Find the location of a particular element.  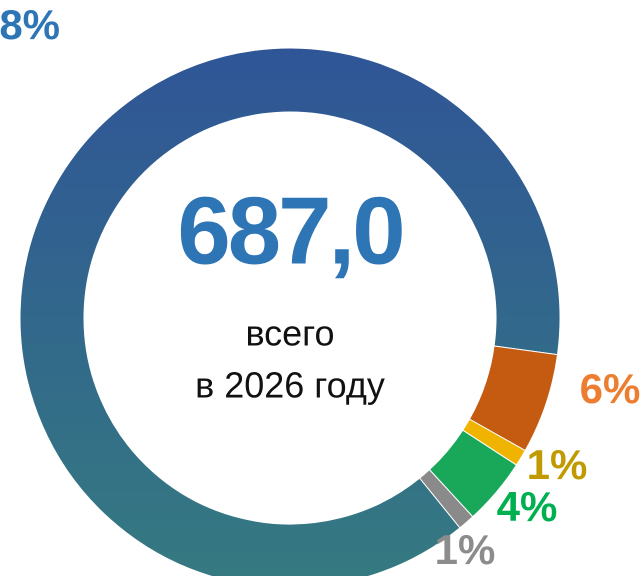

slice is located at coordinates (446, 498).